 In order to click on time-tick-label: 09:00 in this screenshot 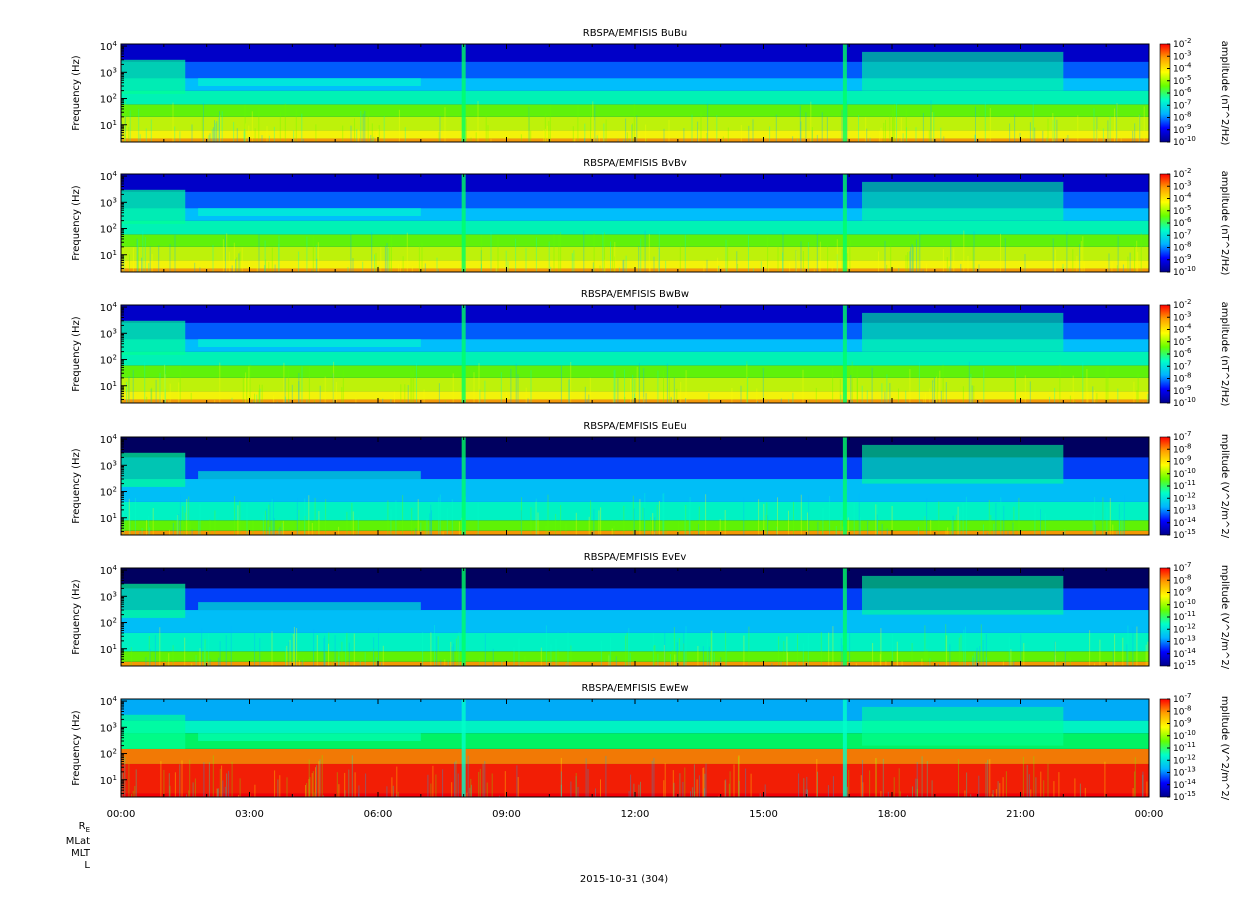, I will do `click(506, 814)`.